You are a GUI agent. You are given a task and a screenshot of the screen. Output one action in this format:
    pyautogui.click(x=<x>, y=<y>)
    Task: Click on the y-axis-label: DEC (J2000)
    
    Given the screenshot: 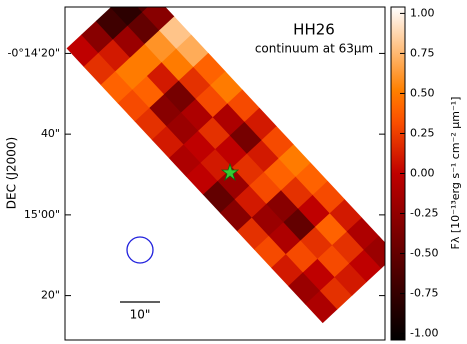 What is the action you would take?
    pyautogui.click(x=12, y=173)
    